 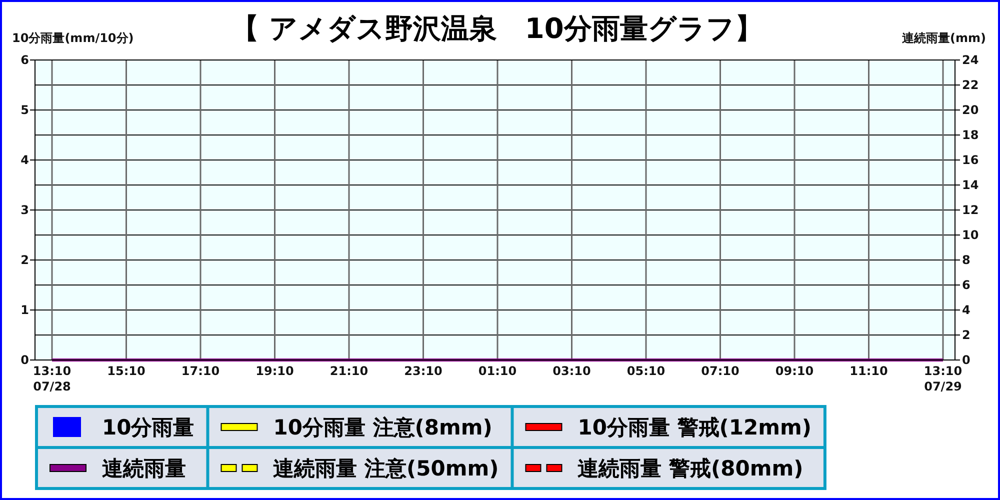 I want to click on y2-tick-label: 8, so click(x=966, y=260).